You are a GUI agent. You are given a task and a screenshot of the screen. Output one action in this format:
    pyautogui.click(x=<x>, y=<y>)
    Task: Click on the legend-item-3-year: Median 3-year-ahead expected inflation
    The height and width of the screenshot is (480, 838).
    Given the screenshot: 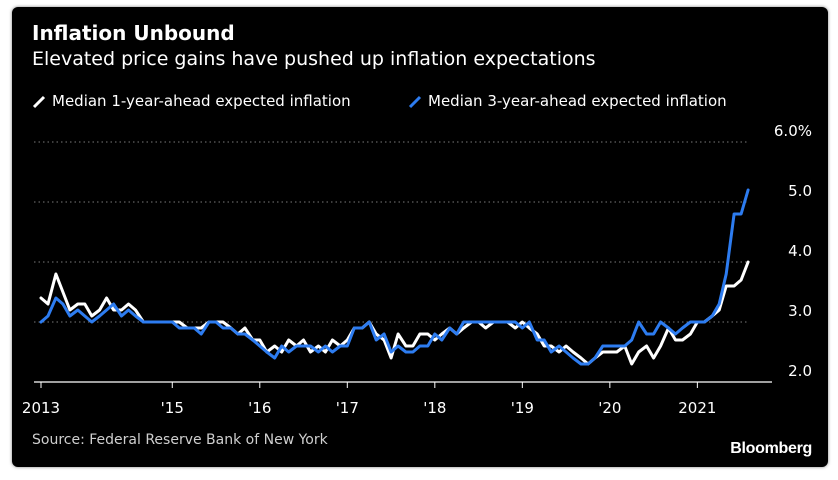 What is the action you would take?
    pyautogui.click(x=567, y=101)
    